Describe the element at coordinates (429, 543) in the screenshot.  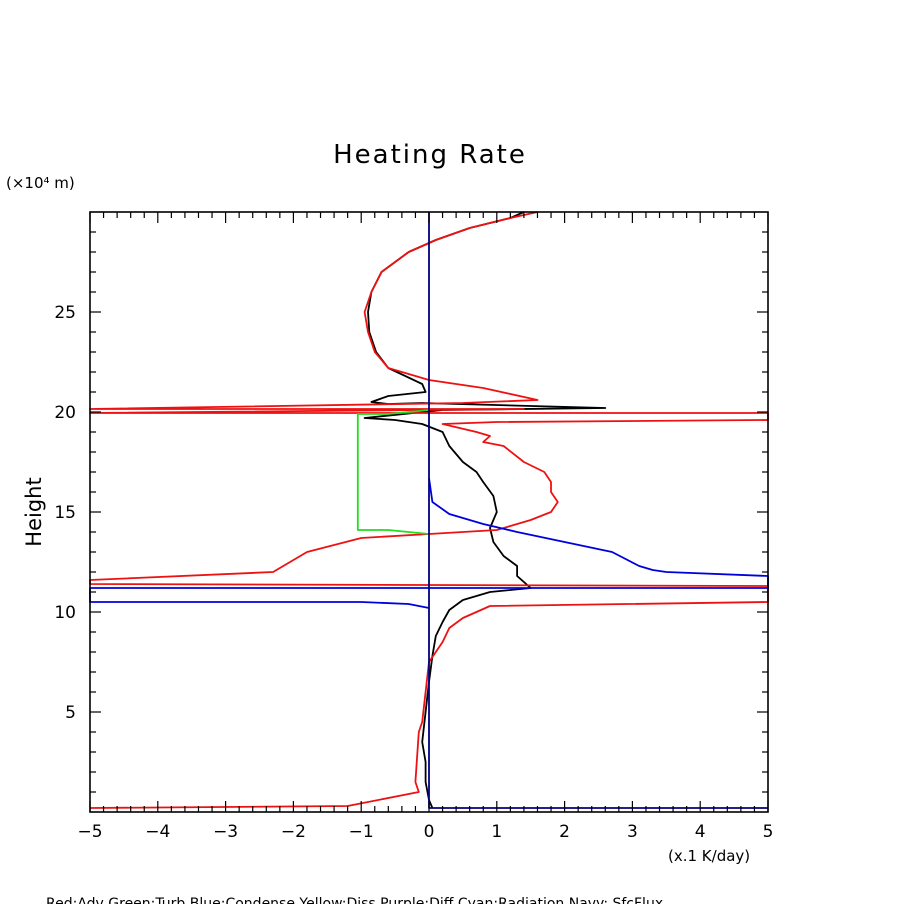
I see `series-line-condense` at that location.